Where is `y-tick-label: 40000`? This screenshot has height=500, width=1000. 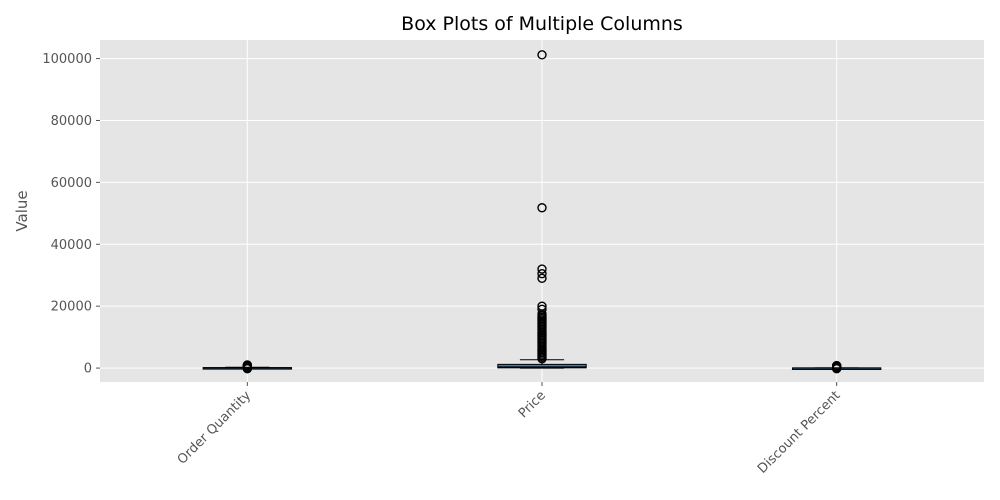 y-tick-label: 40000 is located at coordinates (71, 245).